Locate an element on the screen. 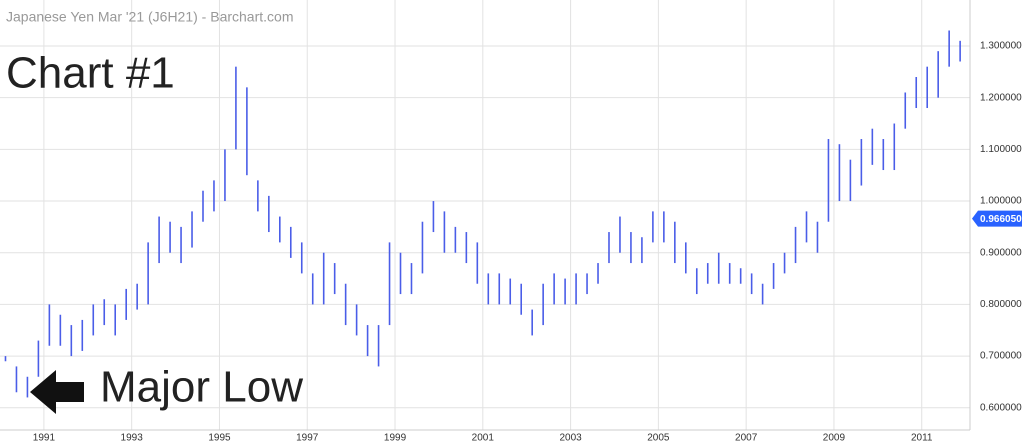 Image resolution: width=1024 pixels, height=448 pixels. y-tick-label: 1.000000 is located at coordinates (1001, 201).